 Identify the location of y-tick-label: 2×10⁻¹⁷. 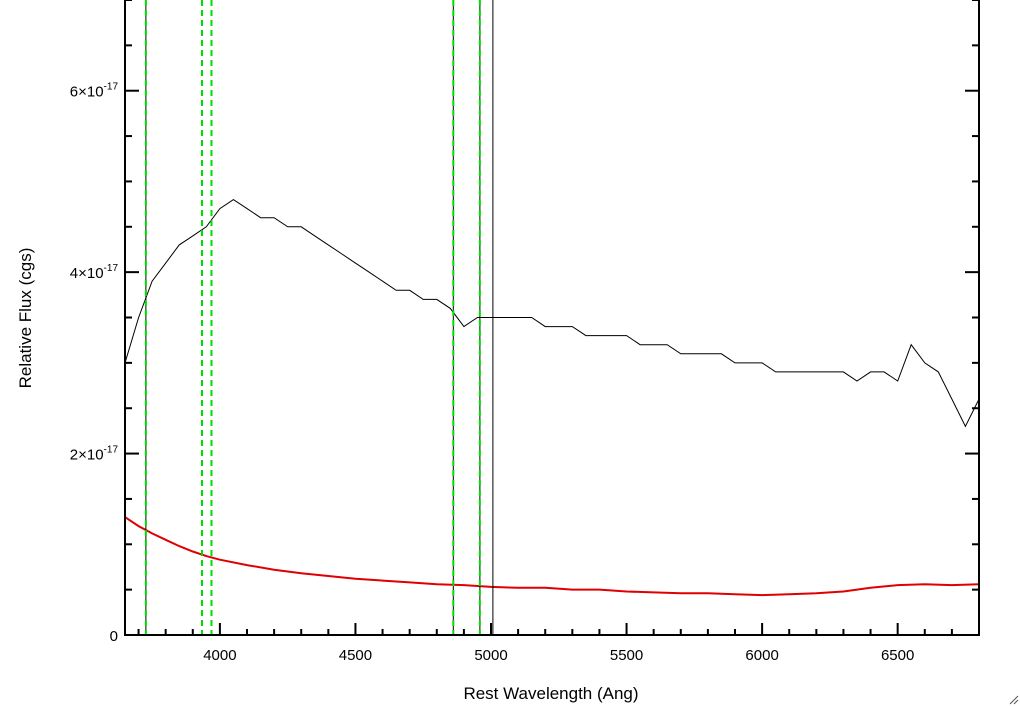
(94, 454).